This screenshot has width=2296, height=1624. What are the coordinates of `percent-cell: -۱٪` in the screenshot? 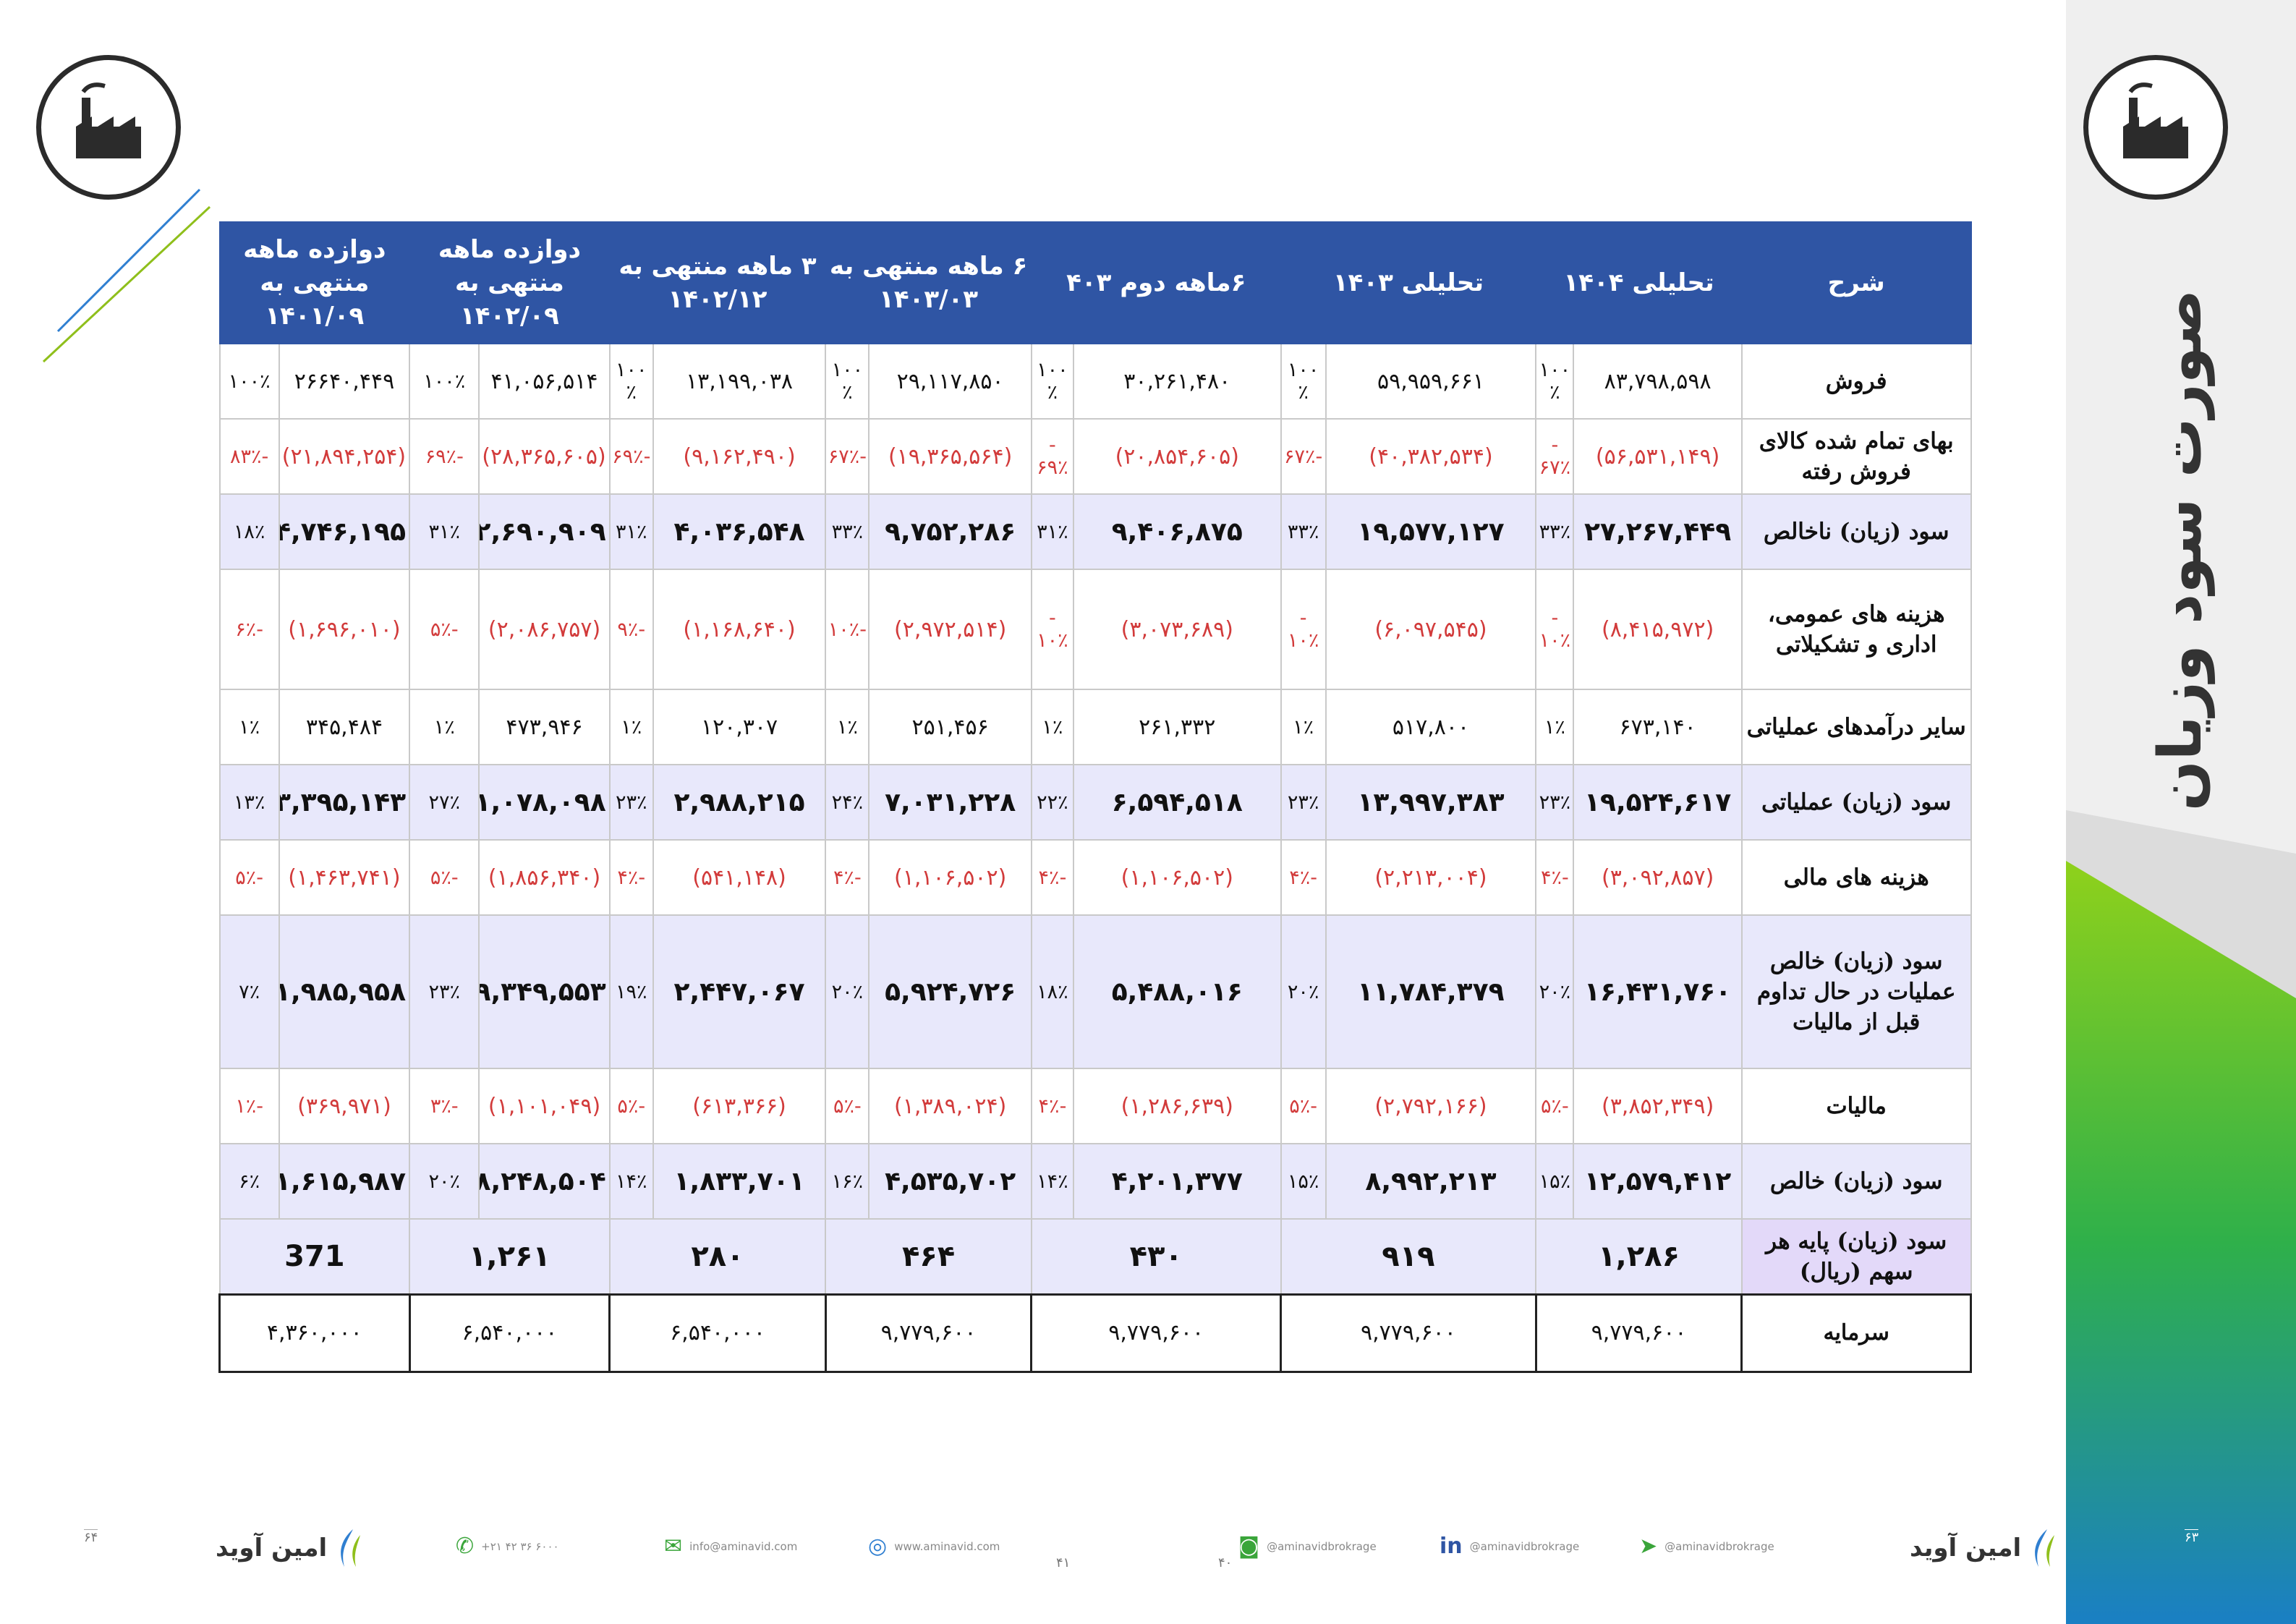 It's located at (249, 1106).